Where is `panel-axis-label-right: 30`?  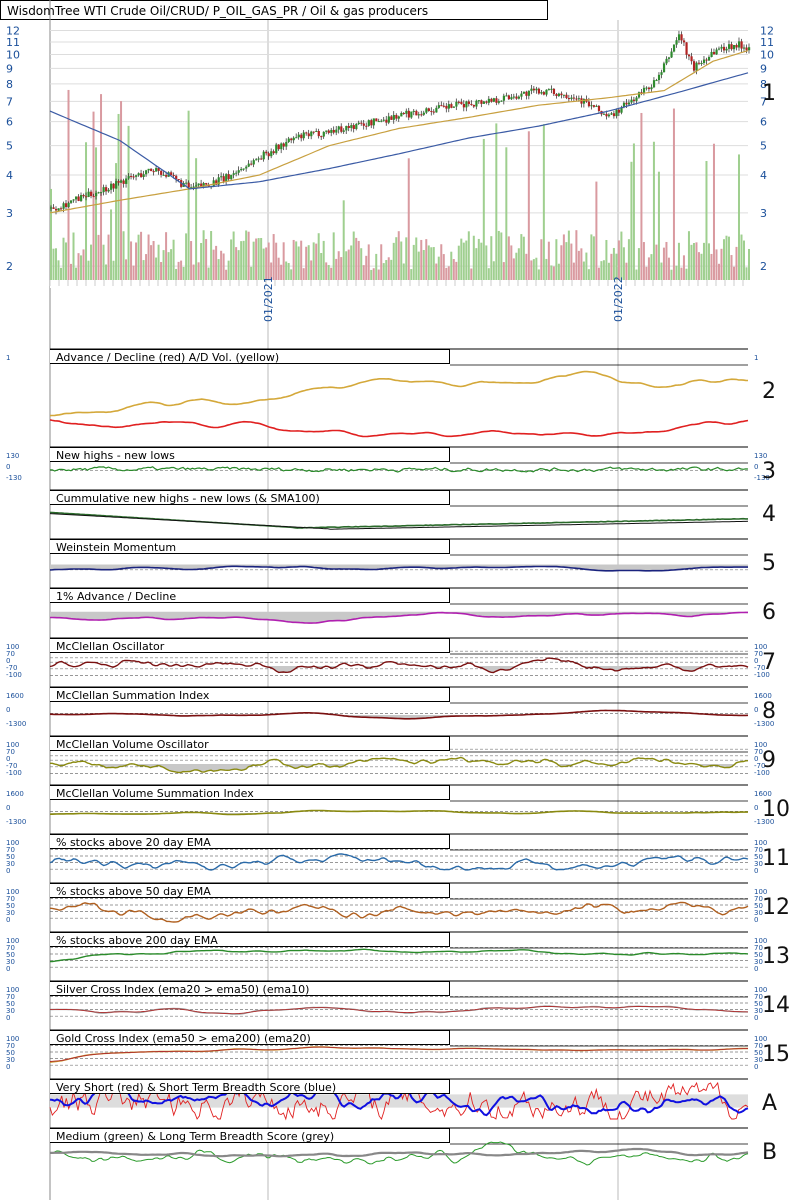
panel-axis-label-right: 30 is located at coordinates (758, 864).